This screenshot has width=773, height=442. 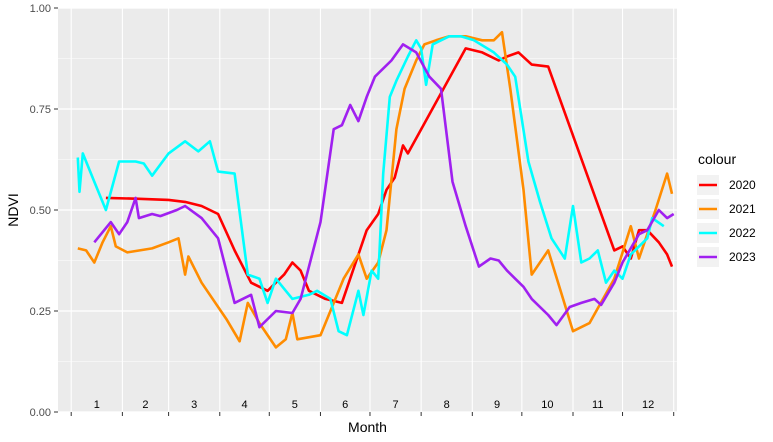 What do you see at coordinates (742, 209) in the screenshot?
I see `legend-label-2021: 2021` at bounding box center [742, 209].